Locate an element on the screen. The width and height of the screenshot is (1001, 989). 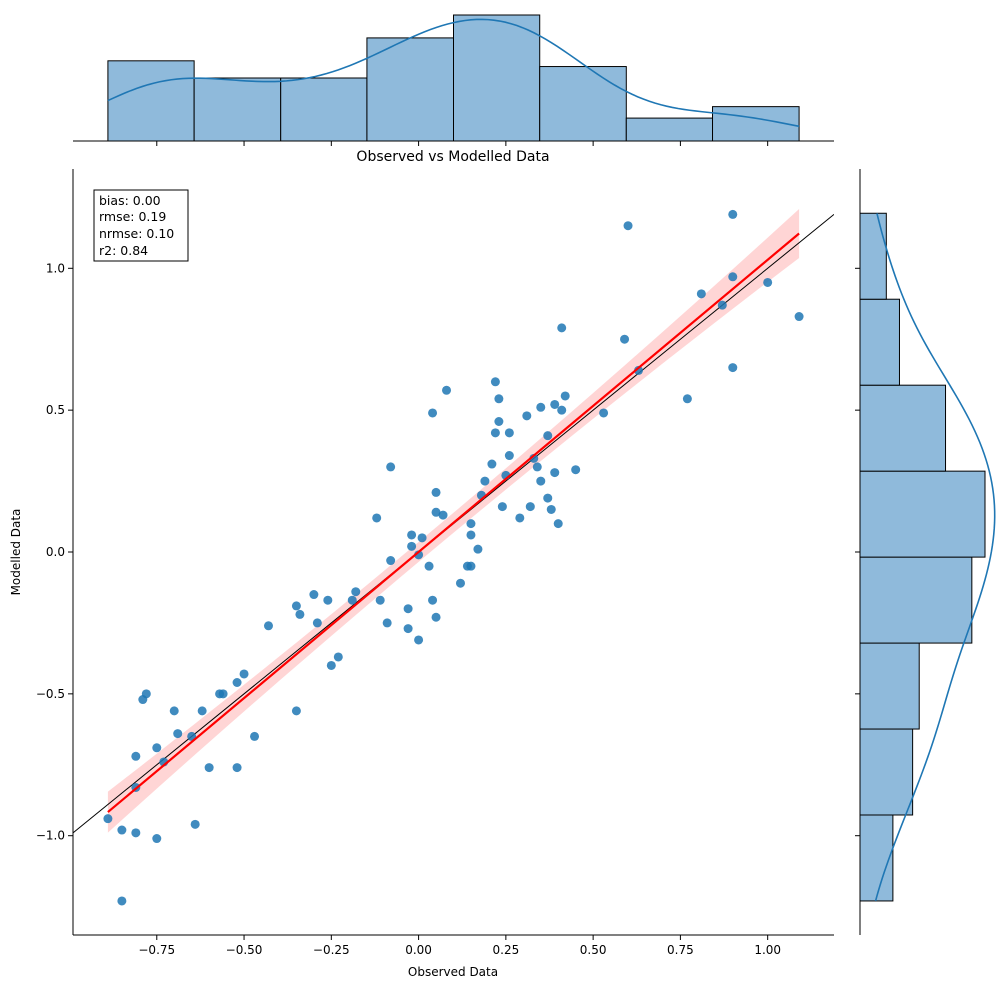
y-tick-label: 0.5 is located at coordinates (55, 410).